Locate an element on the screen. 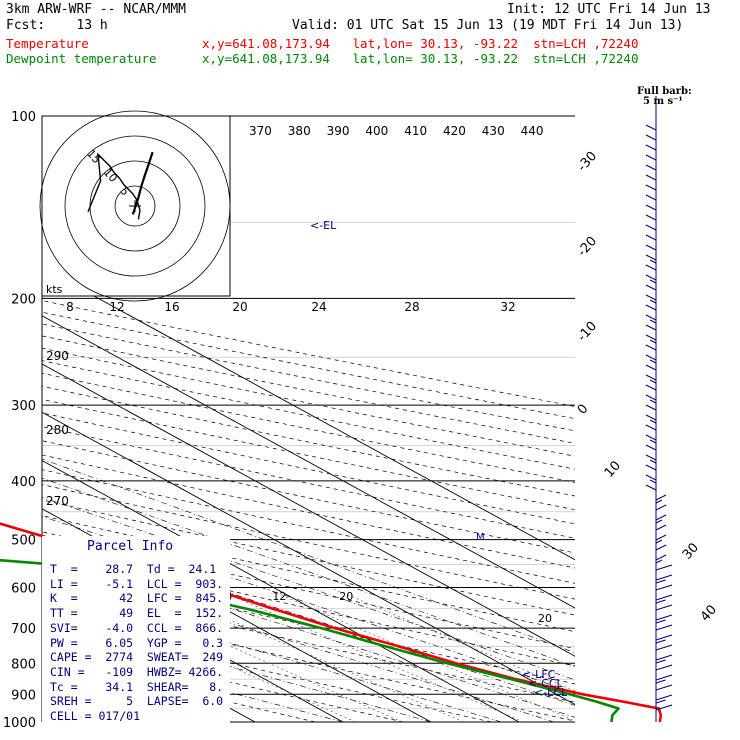 This screenshot has width=740, height=740. mixing-scale-label: 24 is located at coordinates (318, 307).